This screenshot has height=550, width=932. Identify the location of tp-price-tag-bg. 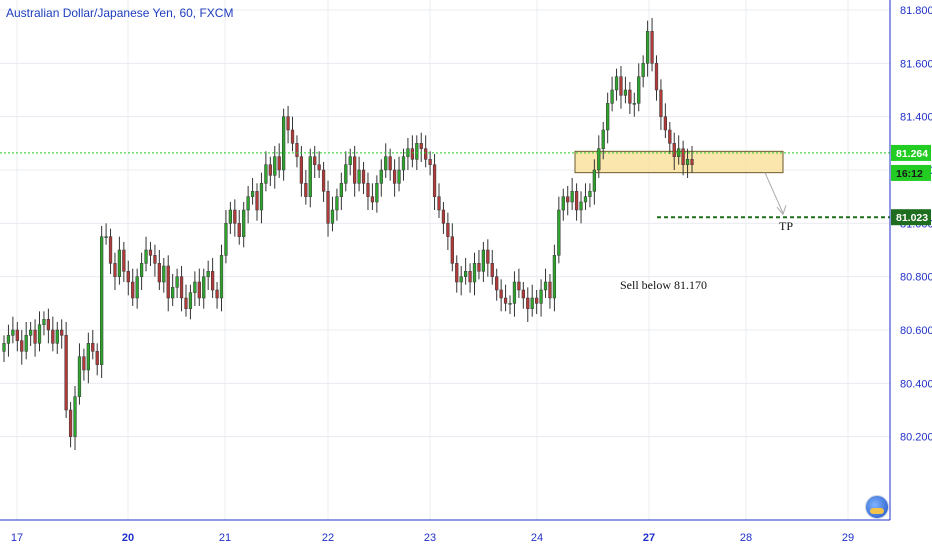
(911, 217).